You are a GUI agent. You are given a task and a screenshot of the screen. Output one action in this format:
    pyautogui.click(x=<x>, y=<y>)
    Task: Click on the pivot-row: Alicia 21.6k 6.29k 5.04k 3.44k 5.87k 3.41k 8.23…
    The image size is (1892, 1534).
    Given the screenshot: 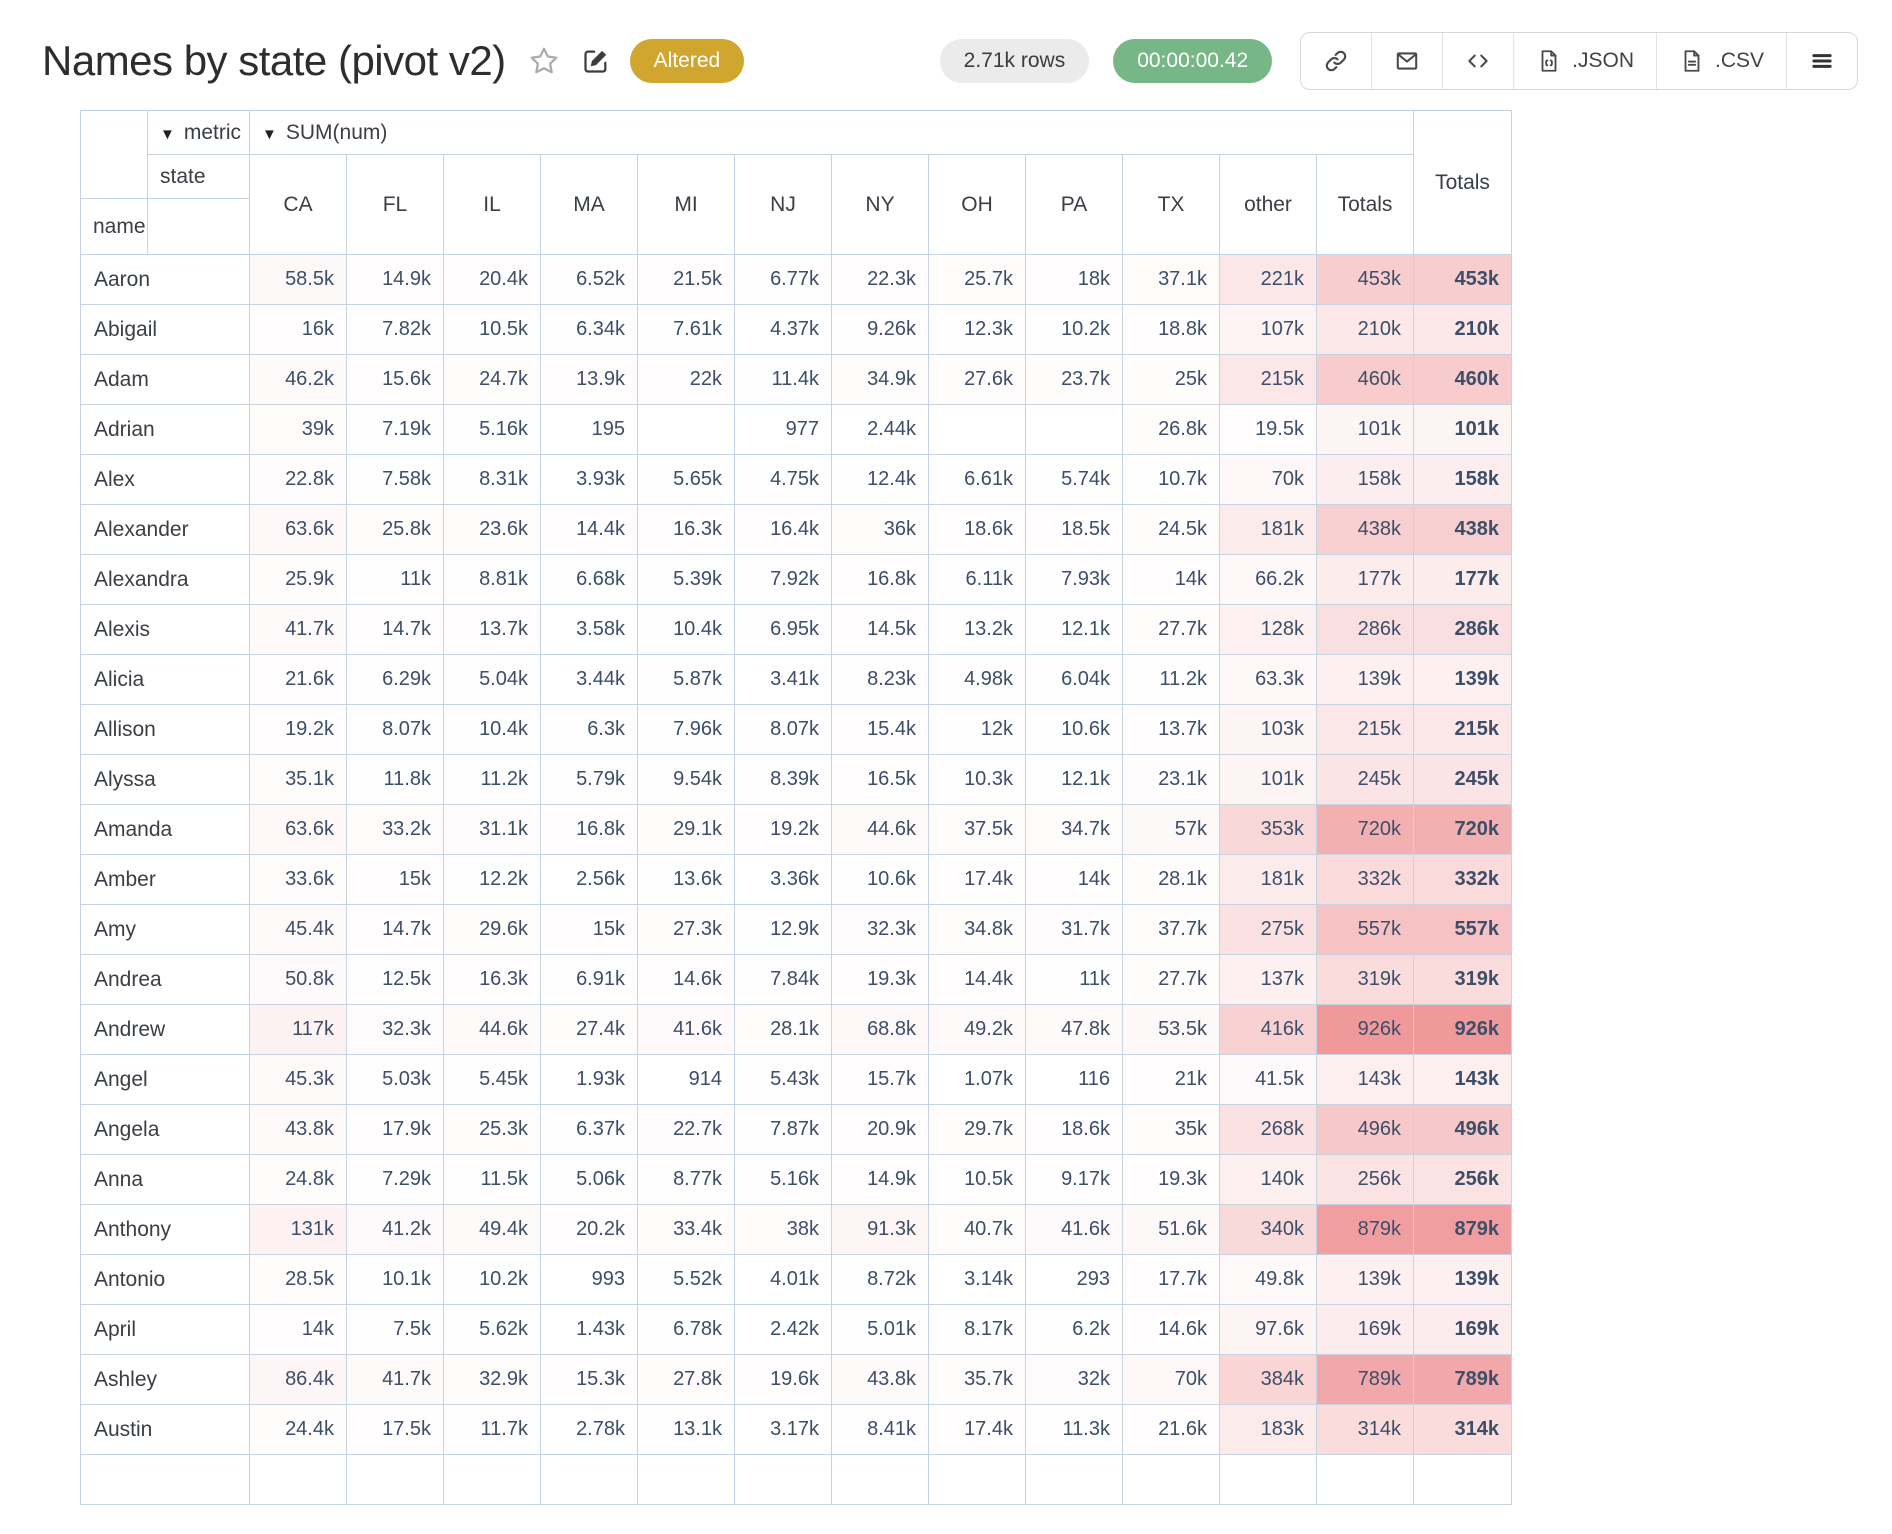 What is the action you would take?
    pyautogui.click(x=796, y=679)
    